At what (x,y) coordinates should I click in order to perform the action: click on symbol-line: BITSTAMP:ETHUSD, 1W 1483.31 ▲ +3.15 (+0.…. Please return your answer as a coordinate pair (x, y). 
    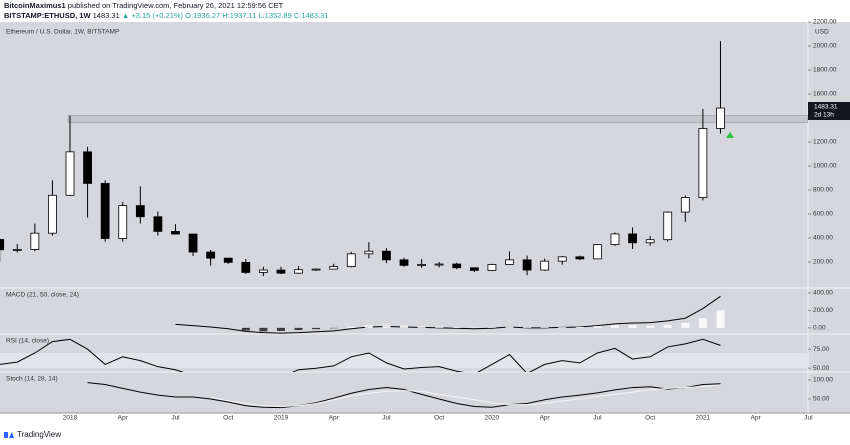
    Looking at the image, I should click on (166, 15).